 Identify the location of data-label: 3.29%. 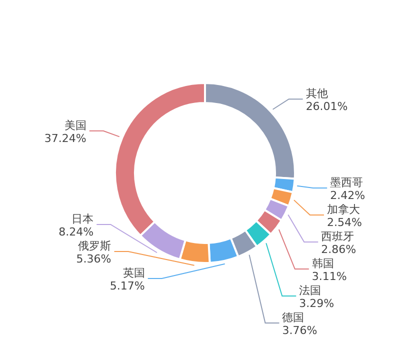
(316, 303).